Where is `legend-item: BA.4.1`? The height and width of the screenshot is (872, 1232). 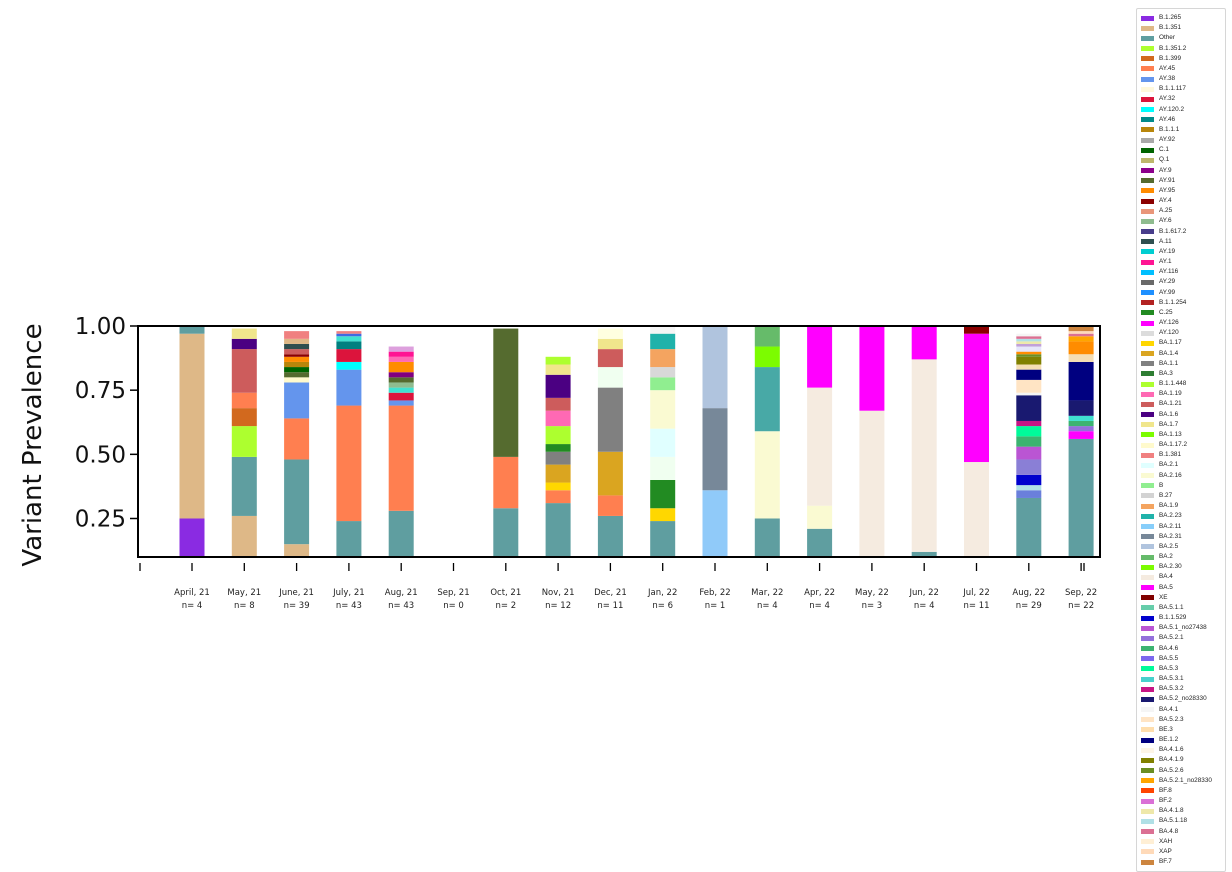
legend-item: BA.4.1 is located at coordinates (1159, 710).